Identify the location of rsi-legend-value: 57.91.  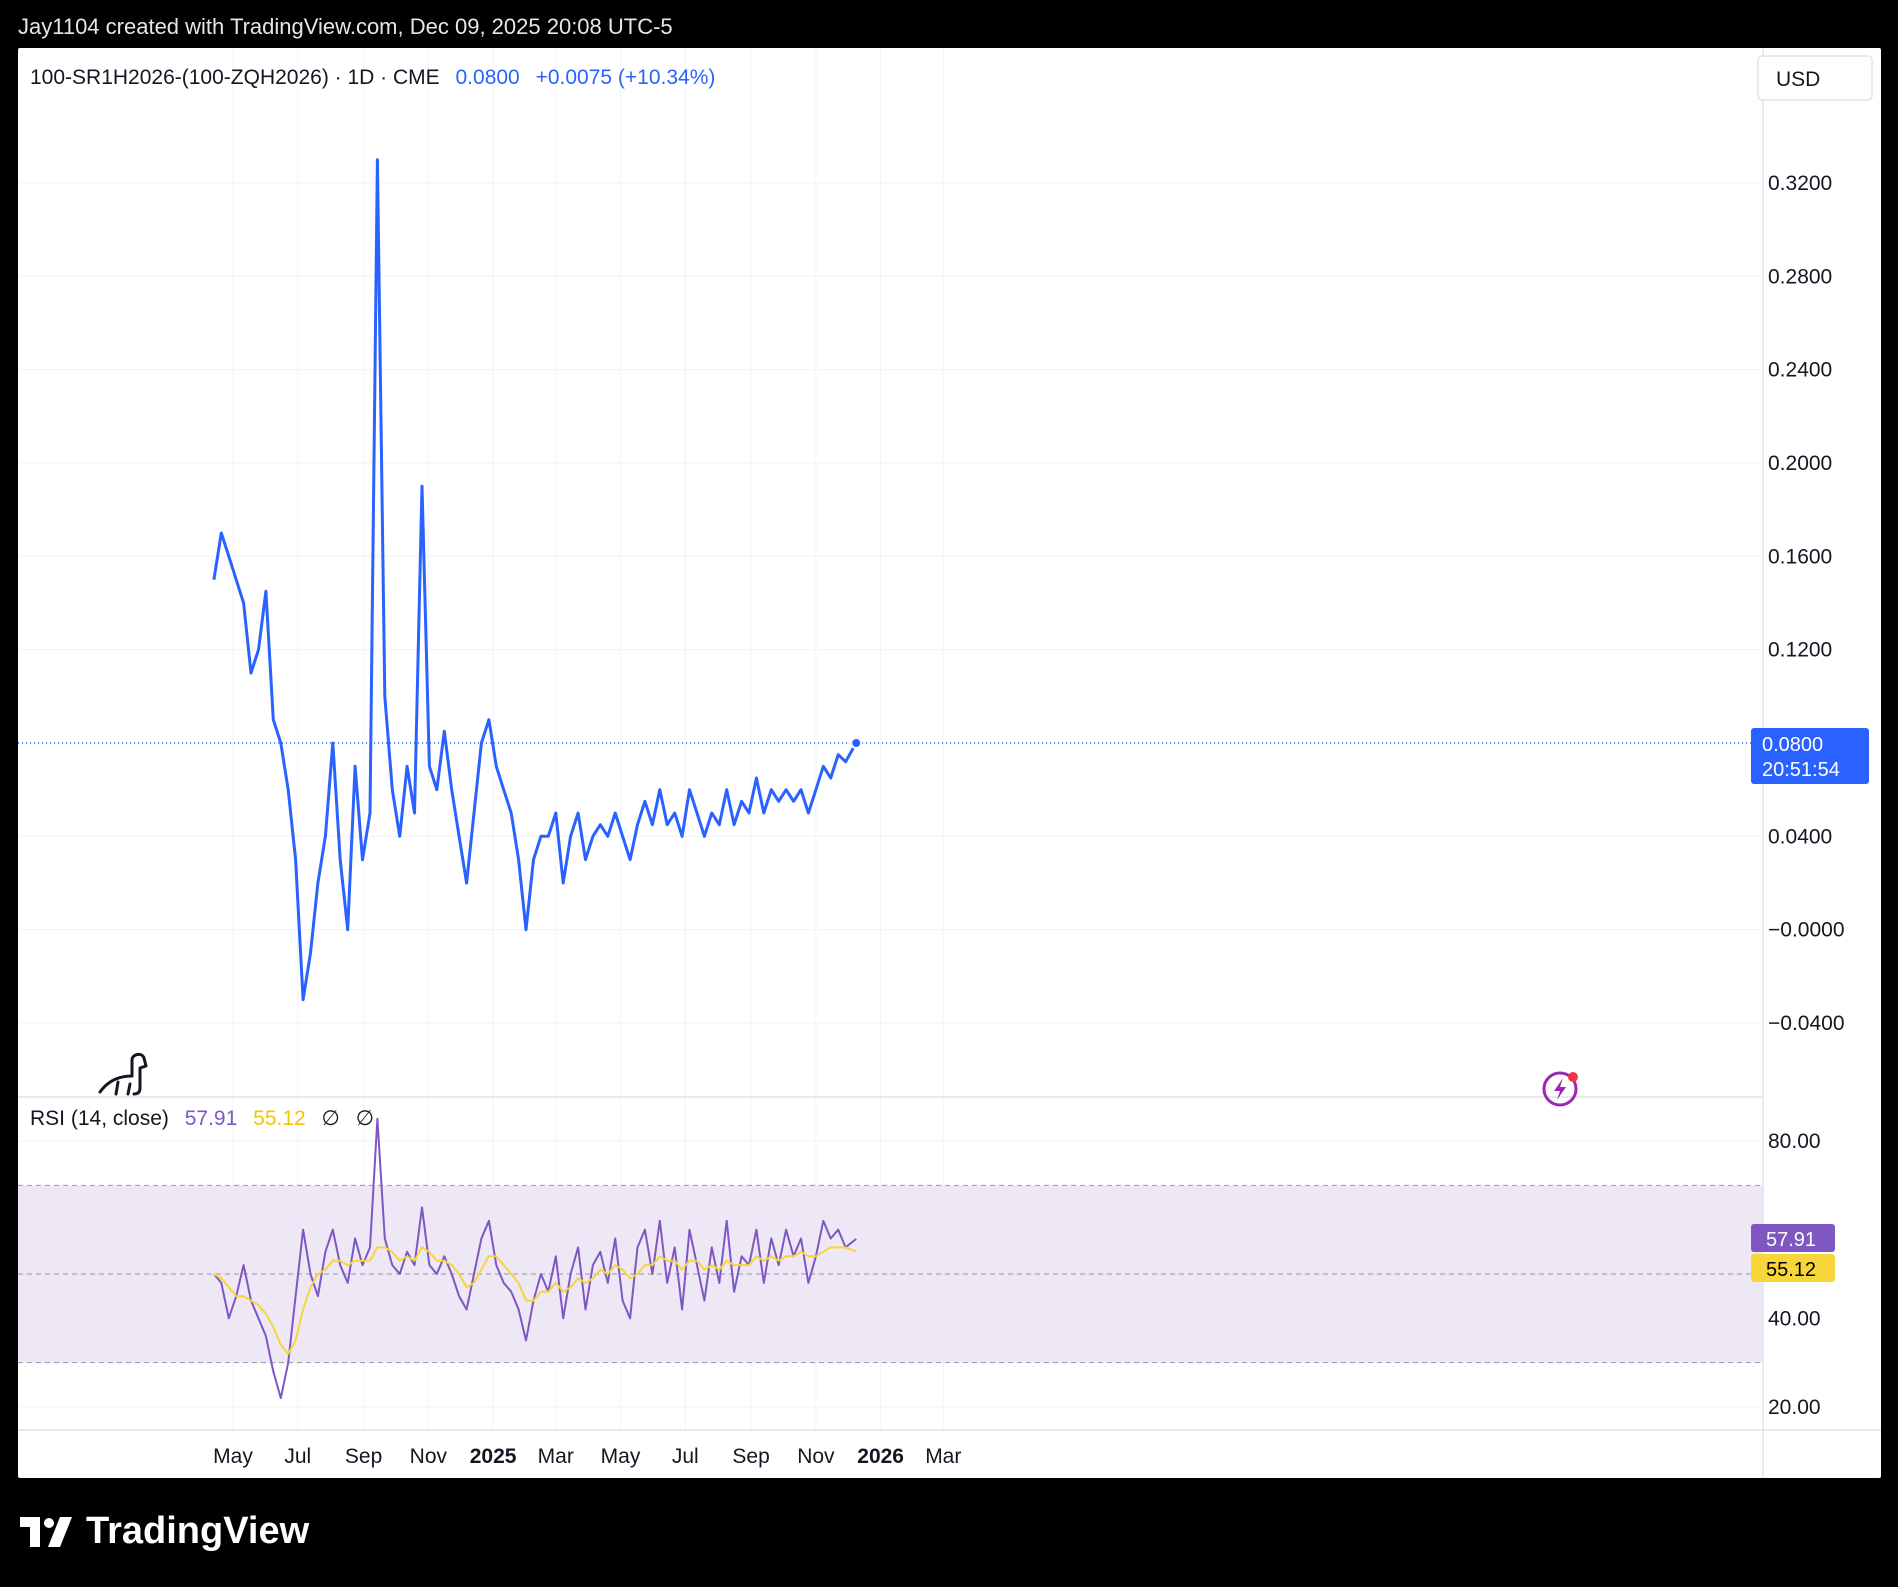
(211, 1118).